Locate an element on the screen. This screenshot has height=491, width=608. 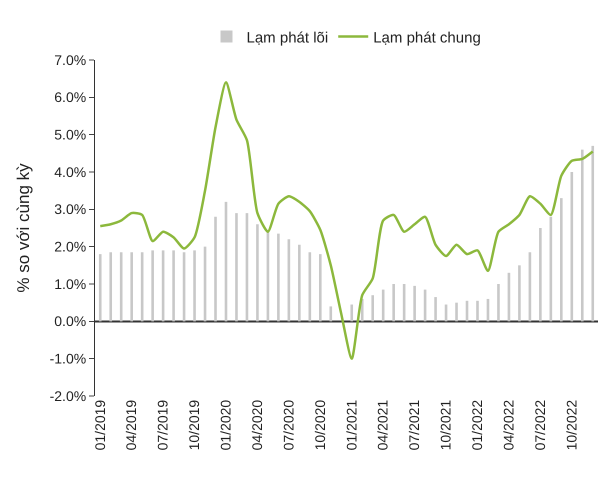
y-tick-label: 3.0% is located at coordinates (70, 209).